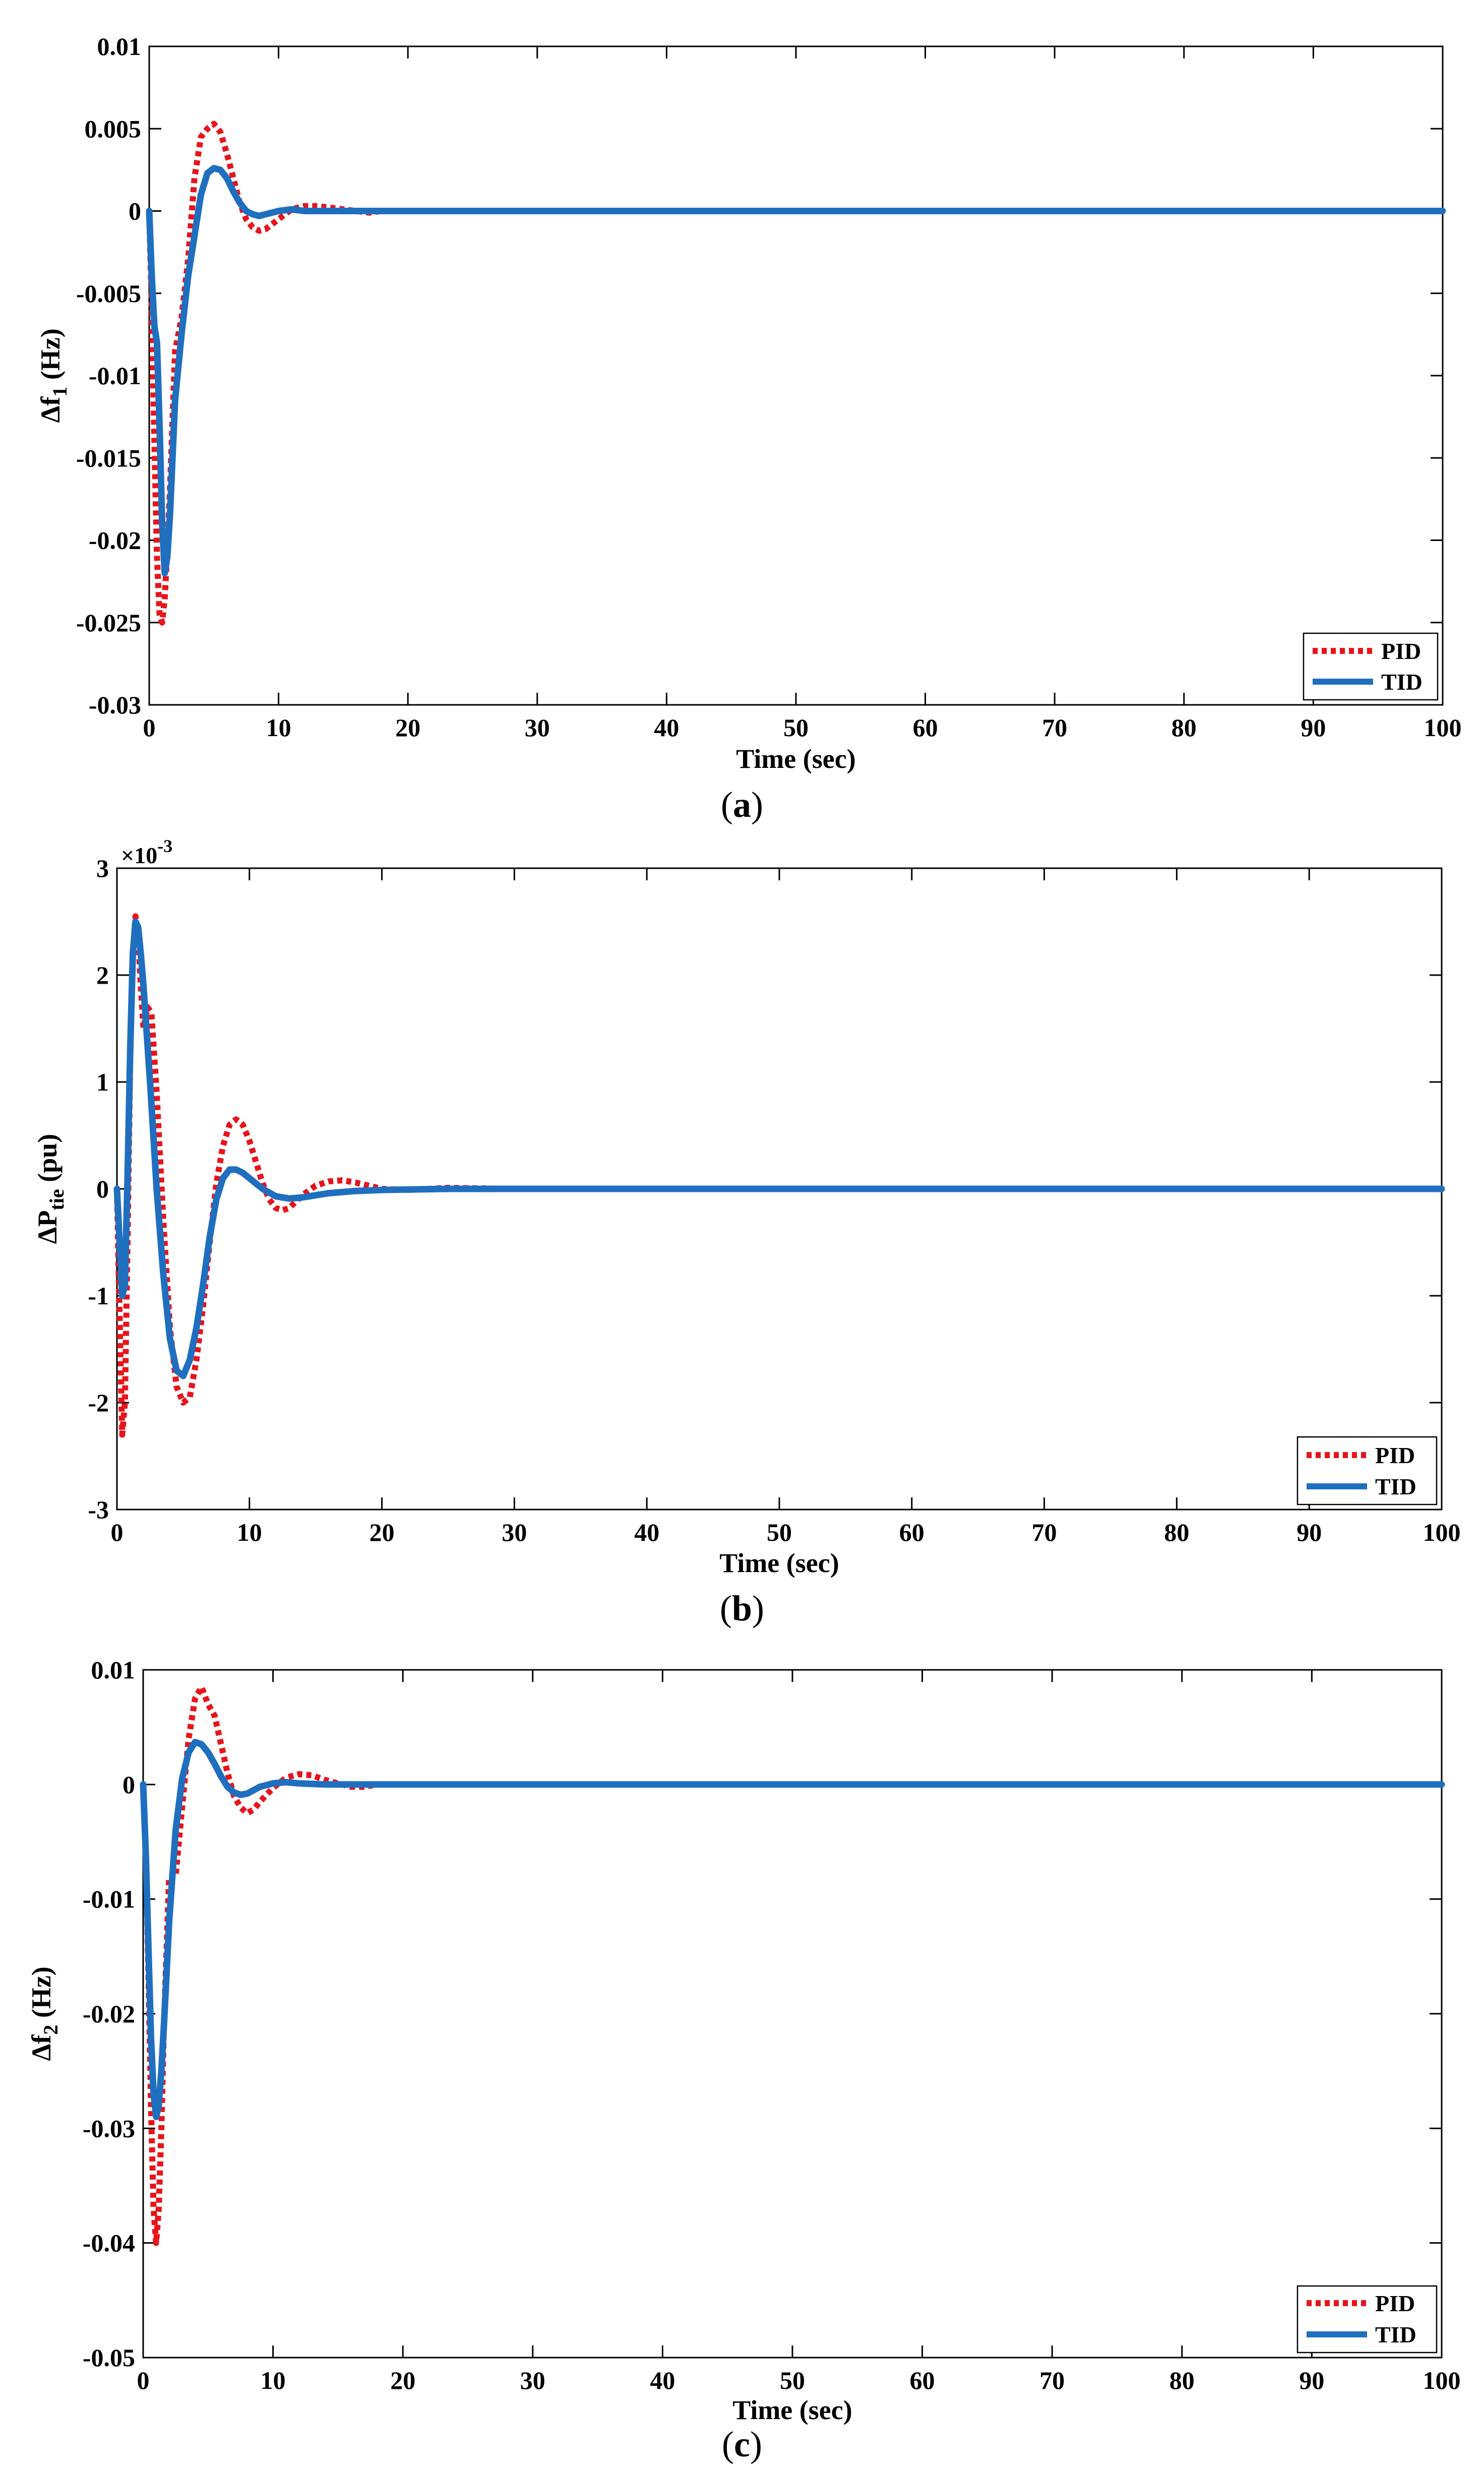 This screenshot has width=1484, height=2468. Describe the element at coordinates (922, 2380) in the screenshot. I see `x-tick-label-c-6: 60` at that location.